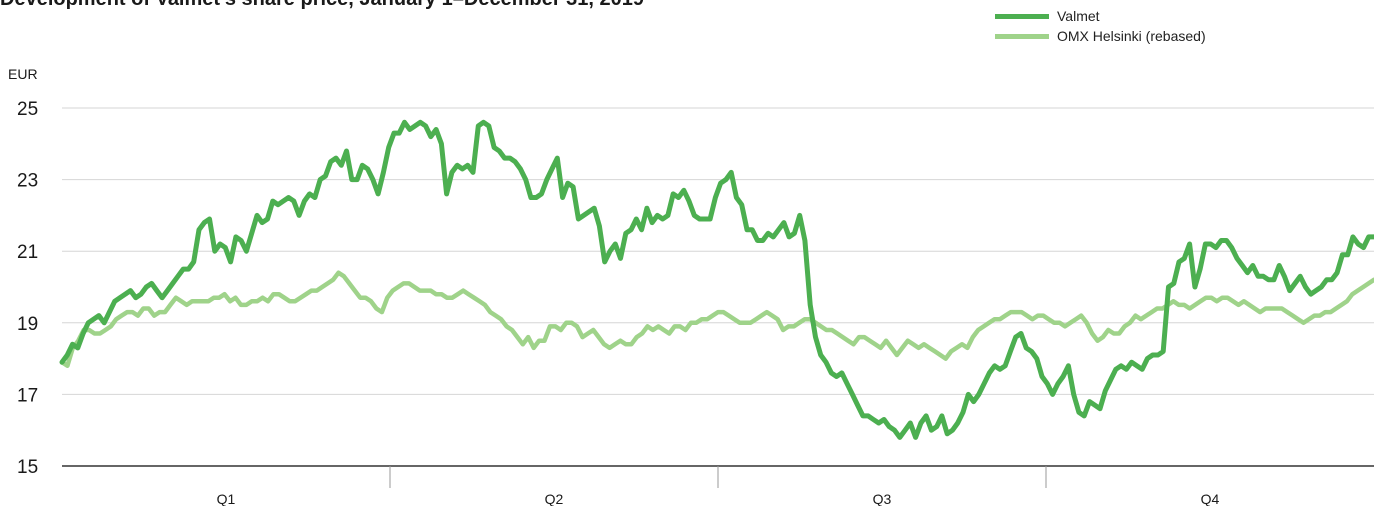 Image resolution: width=1374 pixels, height=506 pixels. What do you see at coordinates (554, 498) in the screenshot?
I see `x-tick-label-q2: Q2` at bounding box center [554, 498].